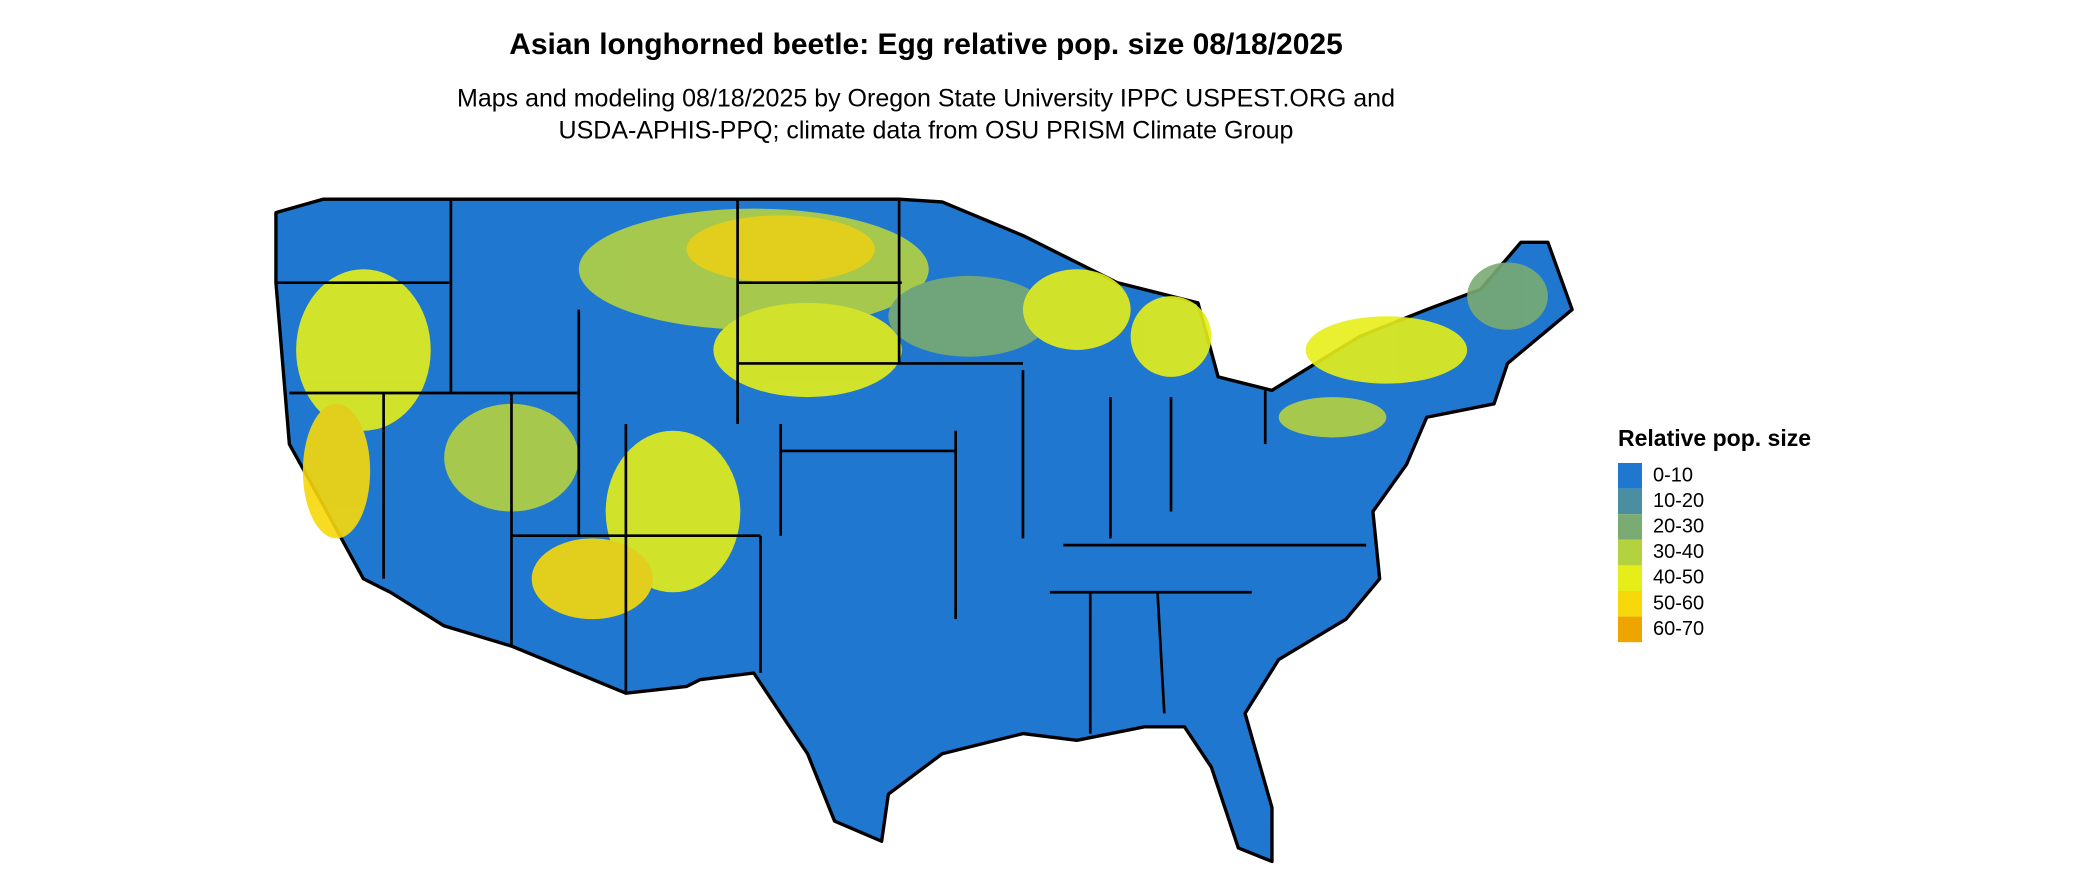 The height and width of the screenshot is (892, 2100). Describe the element at coordinates (1678, 578) in the screenshot. I see `legend-label: 40-50` at that location.